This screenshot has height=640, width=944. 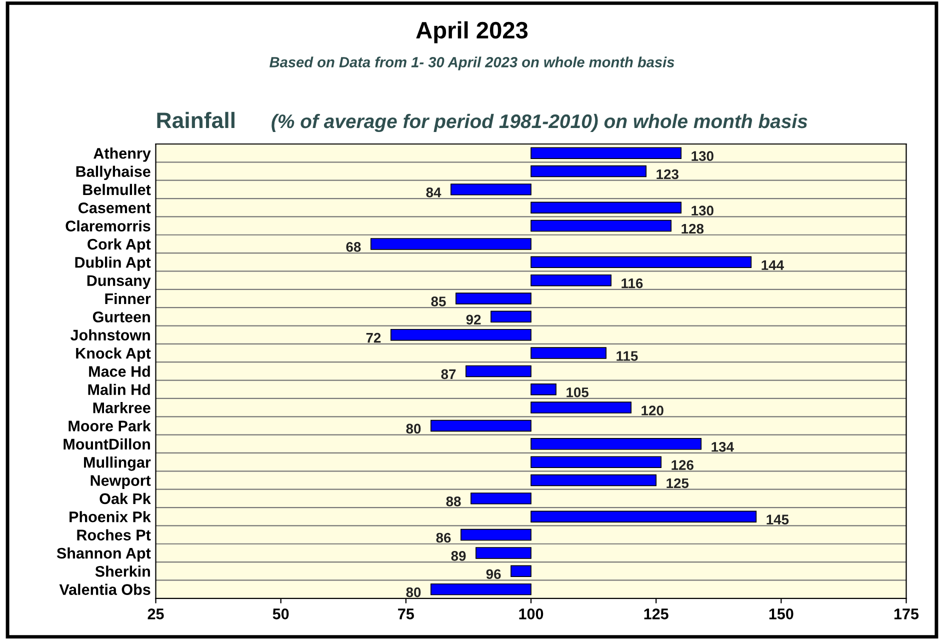 What do you see at coordinates (113, 263) in the screenshot?
I see `y-tick-label: Dublin Apt` at bounding box center [113, 263].